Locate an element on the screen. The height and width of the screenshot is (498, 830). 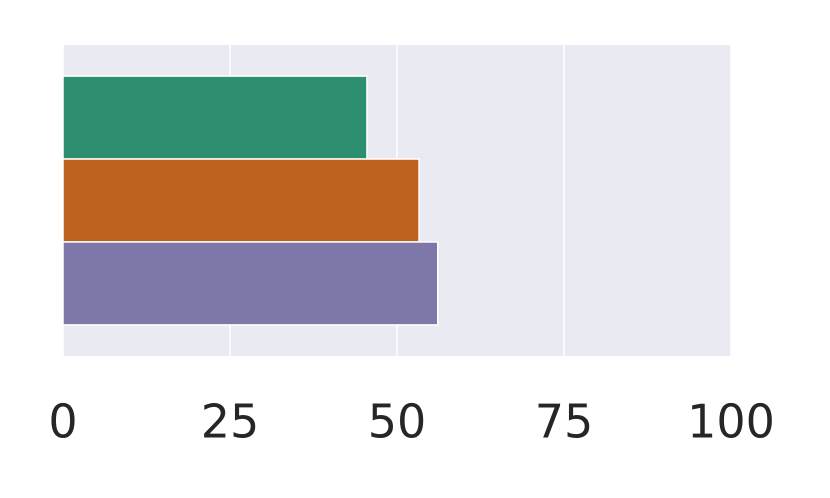
x-tick-label: 0 is located at coordinates (62, 422).